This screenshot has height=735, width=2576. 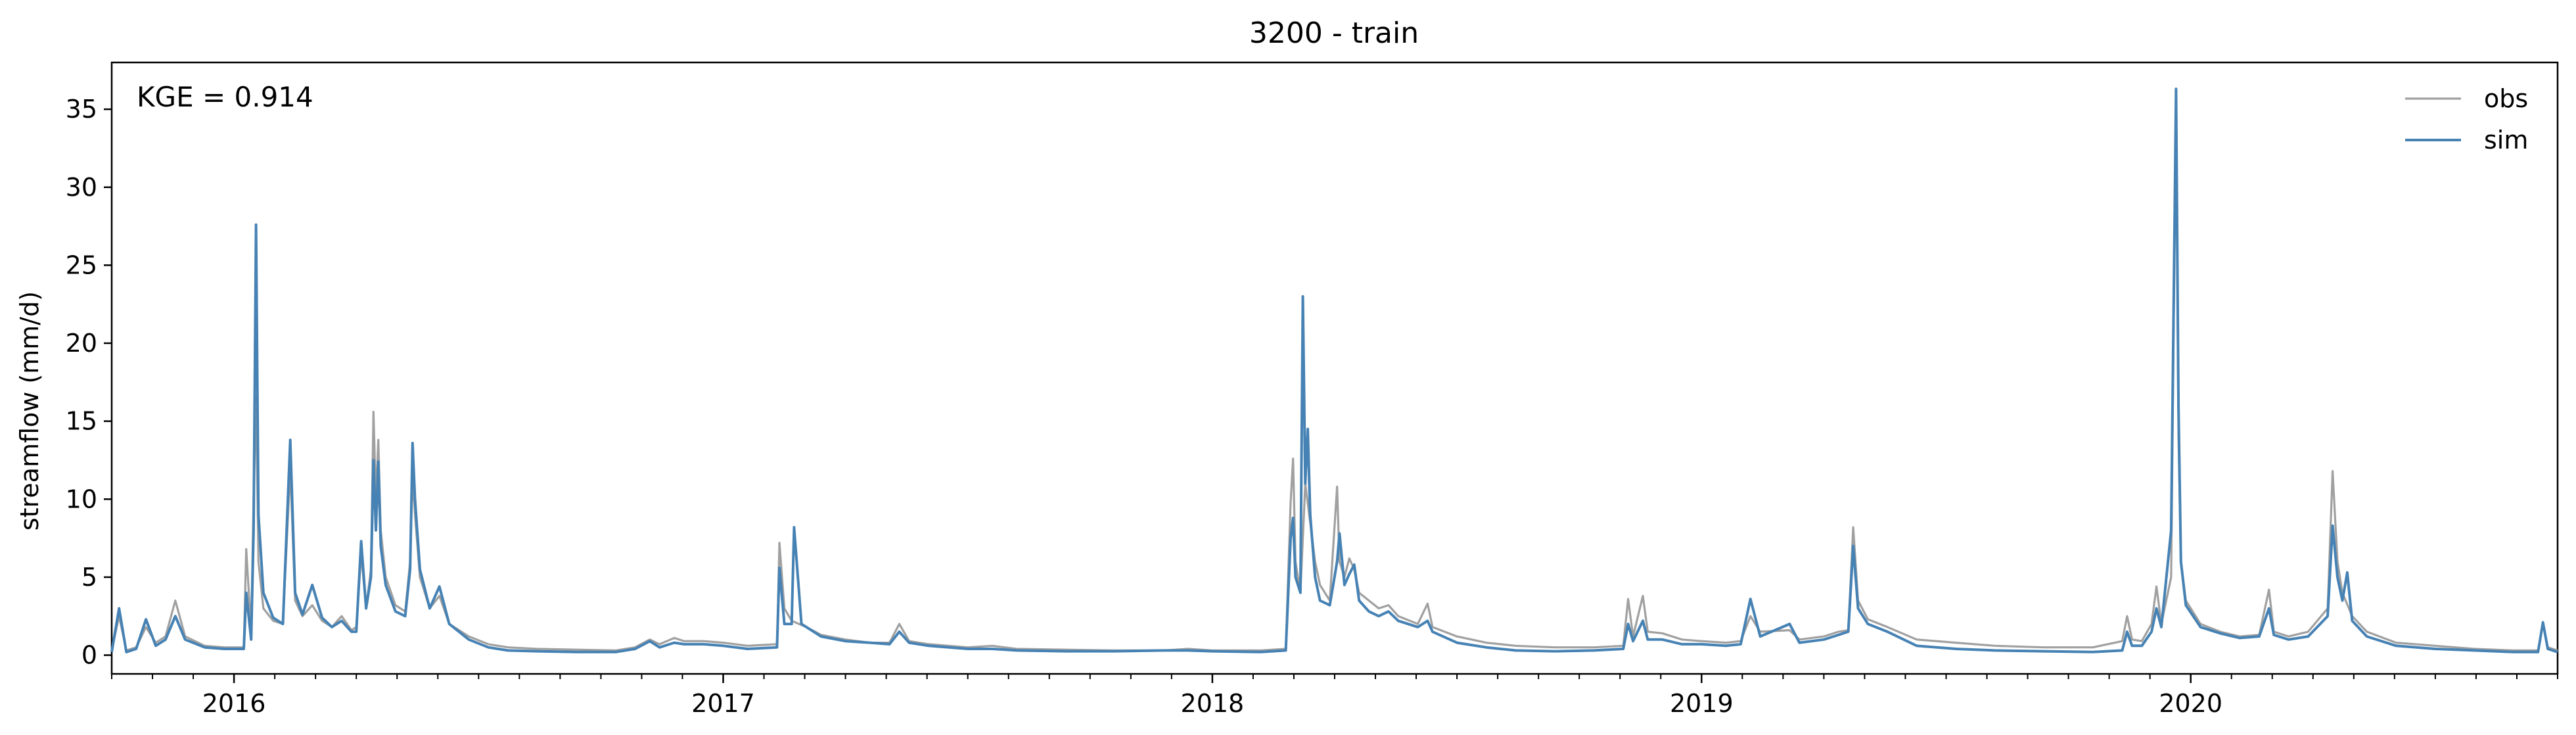 I want to click on x-axis: 2016 2017 2018 2019 2020, so click(x=1334, y=696).